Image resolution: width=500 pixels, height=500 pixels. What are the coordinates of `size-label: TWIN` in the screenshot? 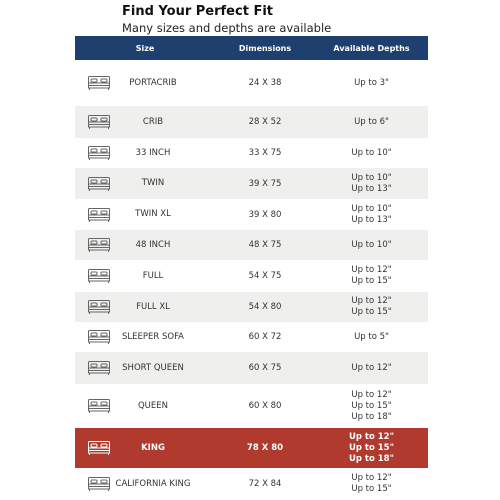 It's located at (153, 183).